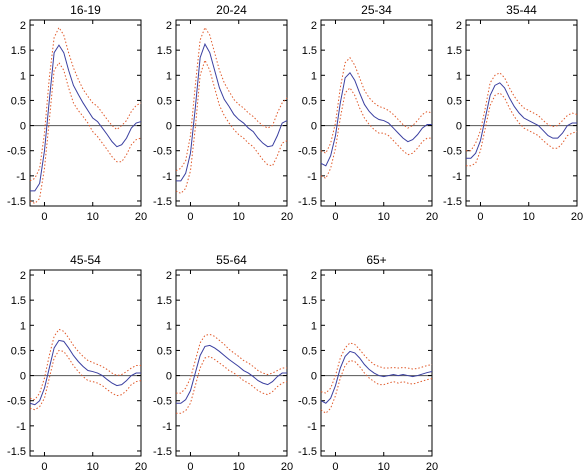  Describe the element at coordinates (231, 260) in the screenshot. I see `panel-title: 55-64` at that location.